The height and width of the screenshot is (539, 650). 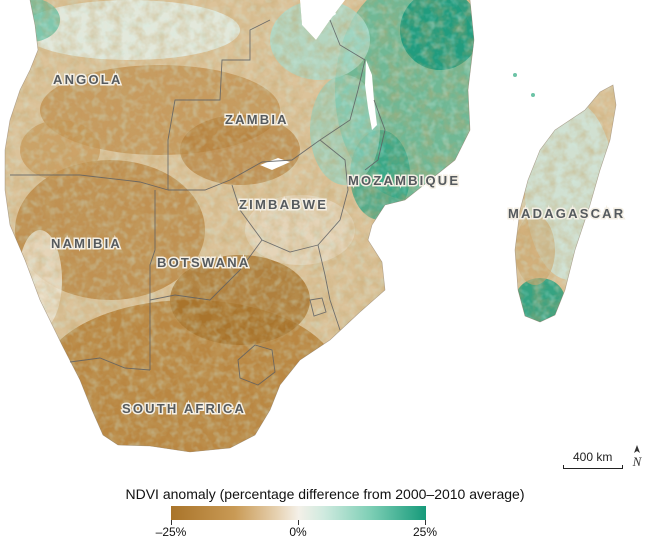 What do you see at coordinates (404, 180) in the screenshot?
I see `label-mozambique: MOZAMBIQUE` at bounding box center [404, 180].